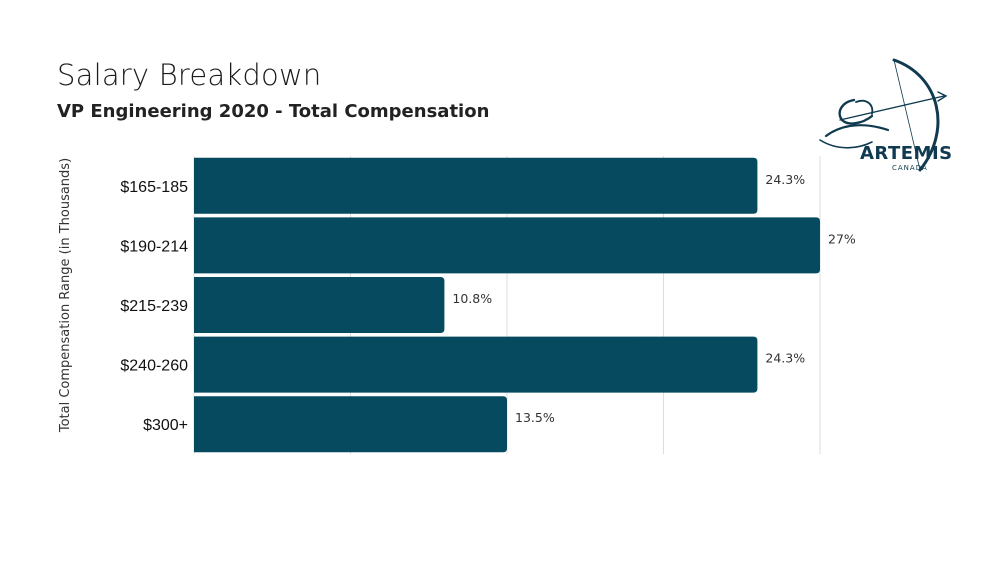 The height and width of the screenshot is (562, 1000). Describe the element at coordinates (910, 168) in the screenshot. I see `logo-tagline: CANADA` at that location.